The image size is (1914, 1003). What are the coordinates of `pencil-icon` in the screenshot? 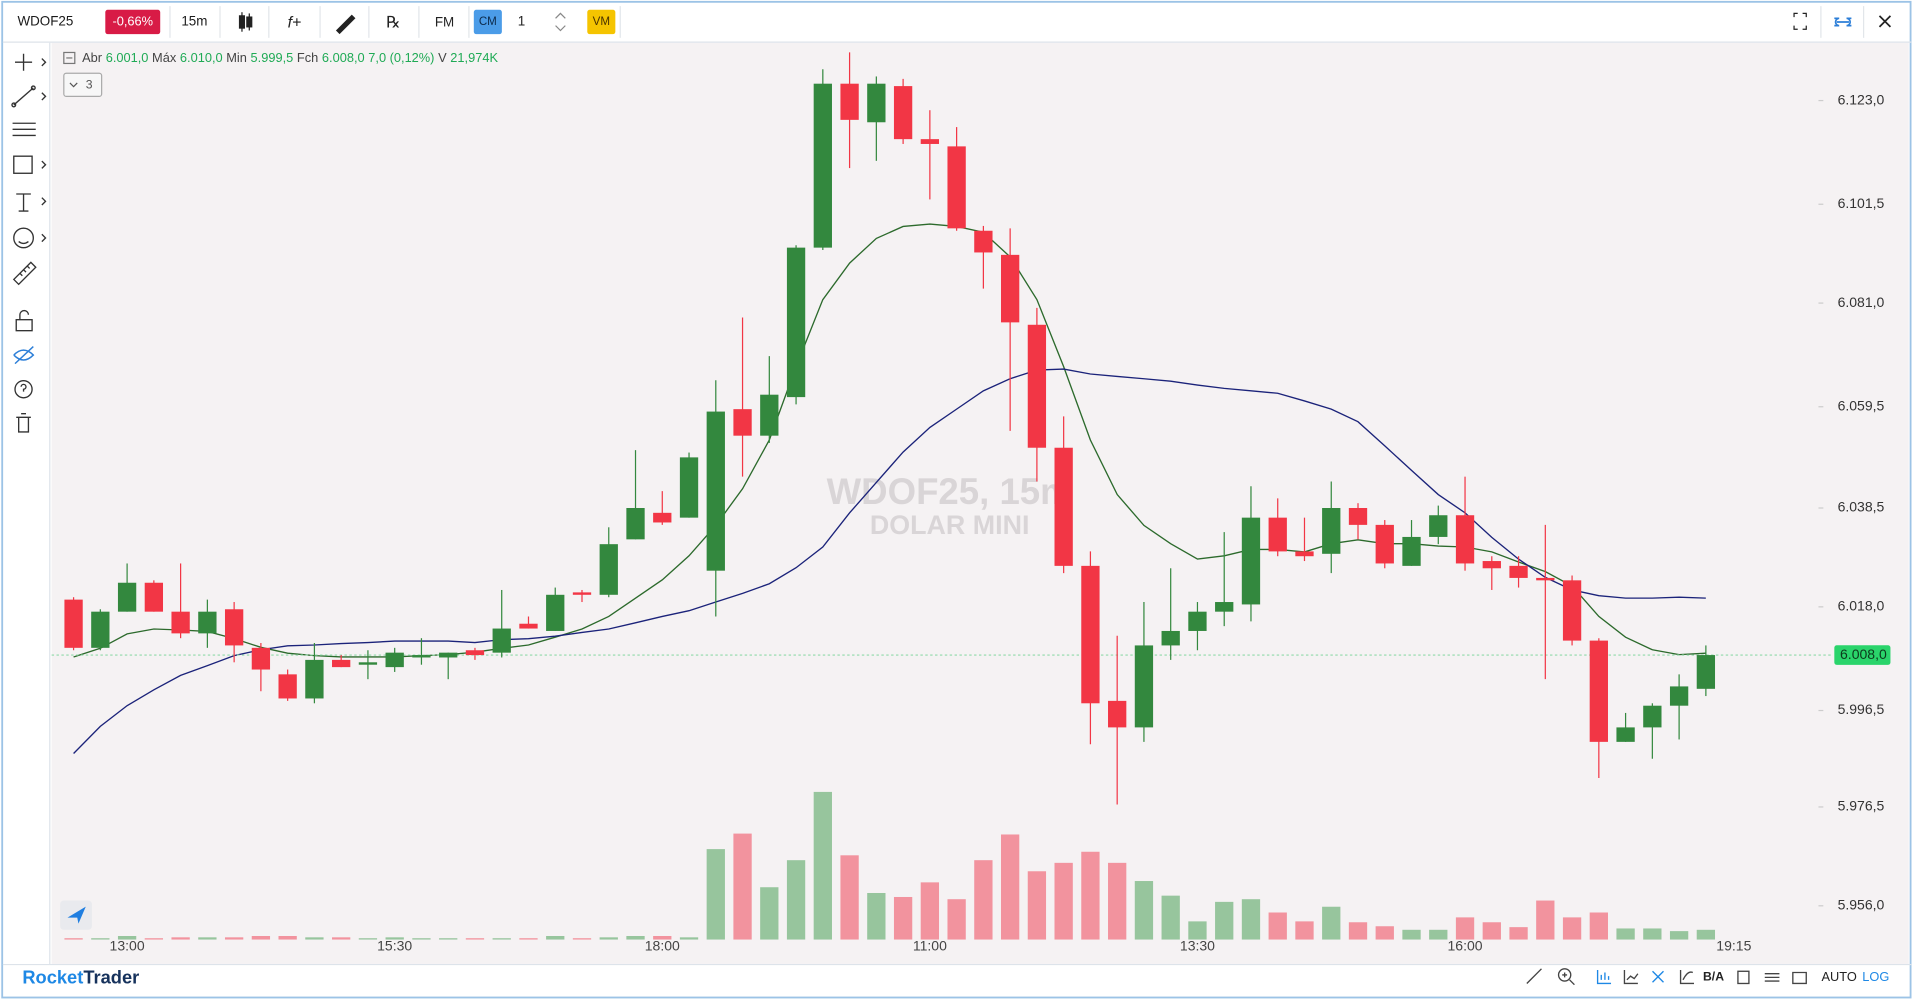 It's located at (345, 24).